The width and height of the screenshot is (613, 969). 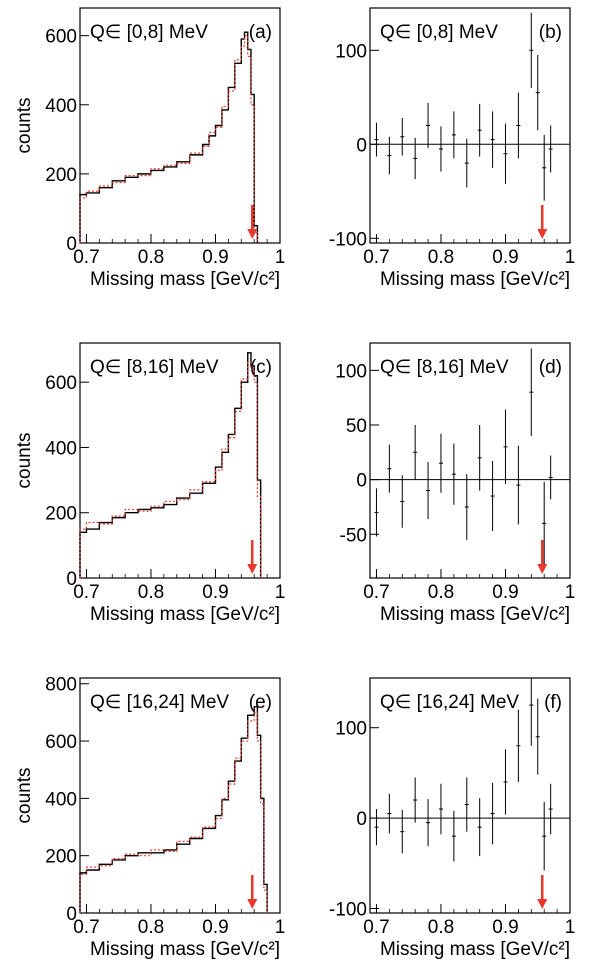 What do you see at coordinates (550, 367) in the screenshot?
I see `panel-label: (d)` at bounding box center [550, 367].